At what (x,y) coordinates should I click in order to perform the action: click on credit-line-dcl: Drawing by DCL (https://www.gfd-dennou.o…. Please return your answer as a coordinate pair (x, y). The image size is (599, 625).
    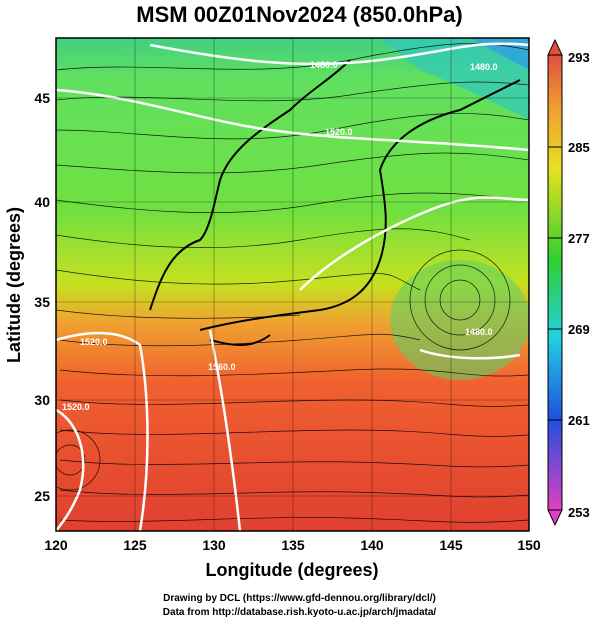
    Looking at the image, I should click on (299, 598).